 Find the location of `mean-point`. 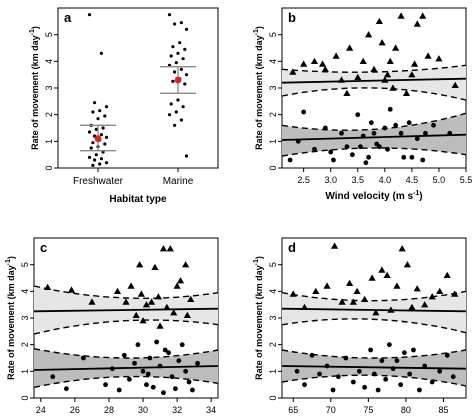

mean-point is located at coordinates (98, 139).